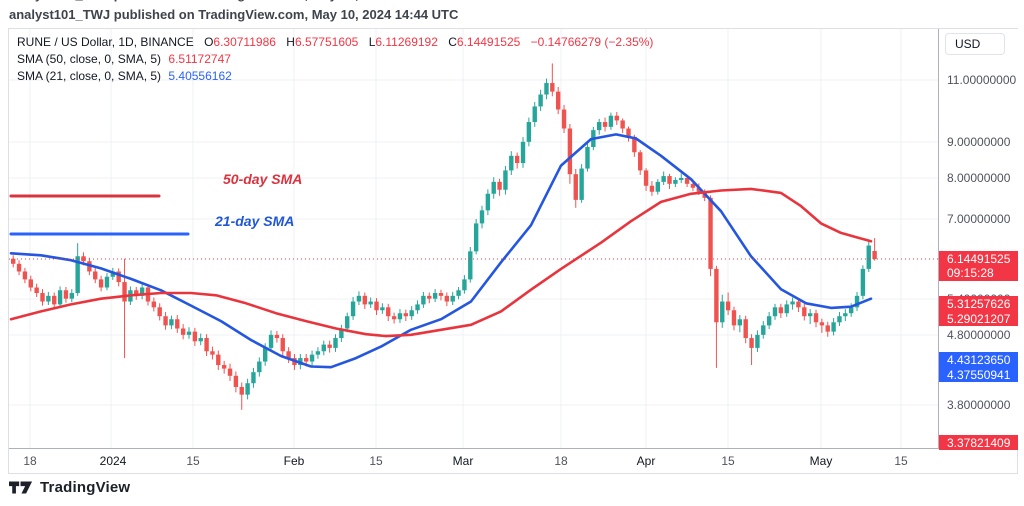  Describe the element at coordinates (513, 460) in the screenshot. I see `time-axis: 18 2024 15 Feb 15 Mar 18 Apr 15 May 15` at that location.